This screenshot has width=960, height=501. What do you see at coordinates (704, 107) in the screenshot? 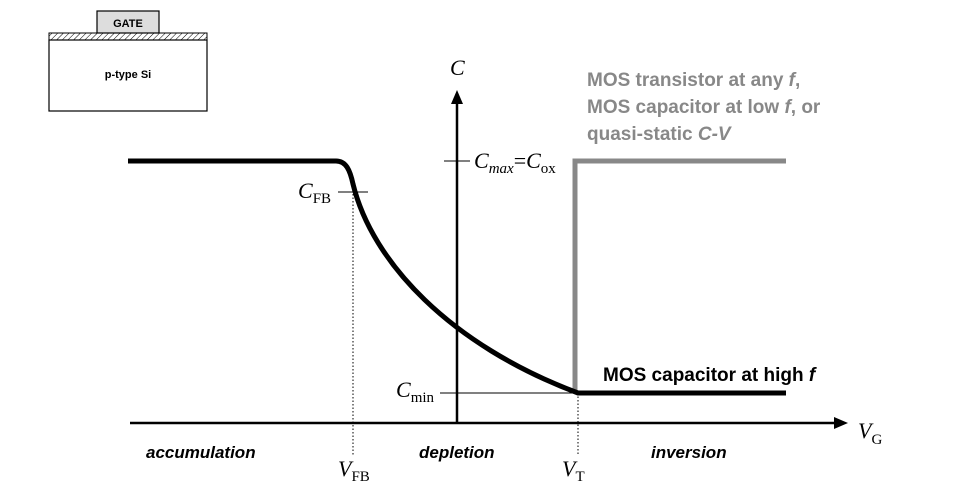
I see `low-f-annotation-line2: MOS capacitor at low f, or` at bounding box center [704, 107].